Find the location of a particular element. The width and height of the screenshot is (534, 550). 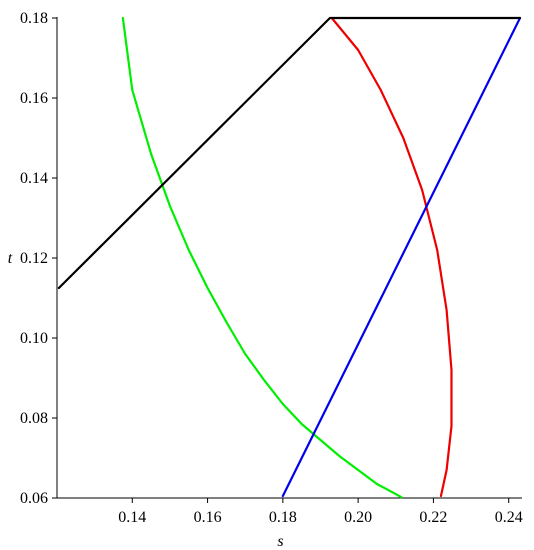

y-tick-label: 0.10 is located at coordinates (34, 338).